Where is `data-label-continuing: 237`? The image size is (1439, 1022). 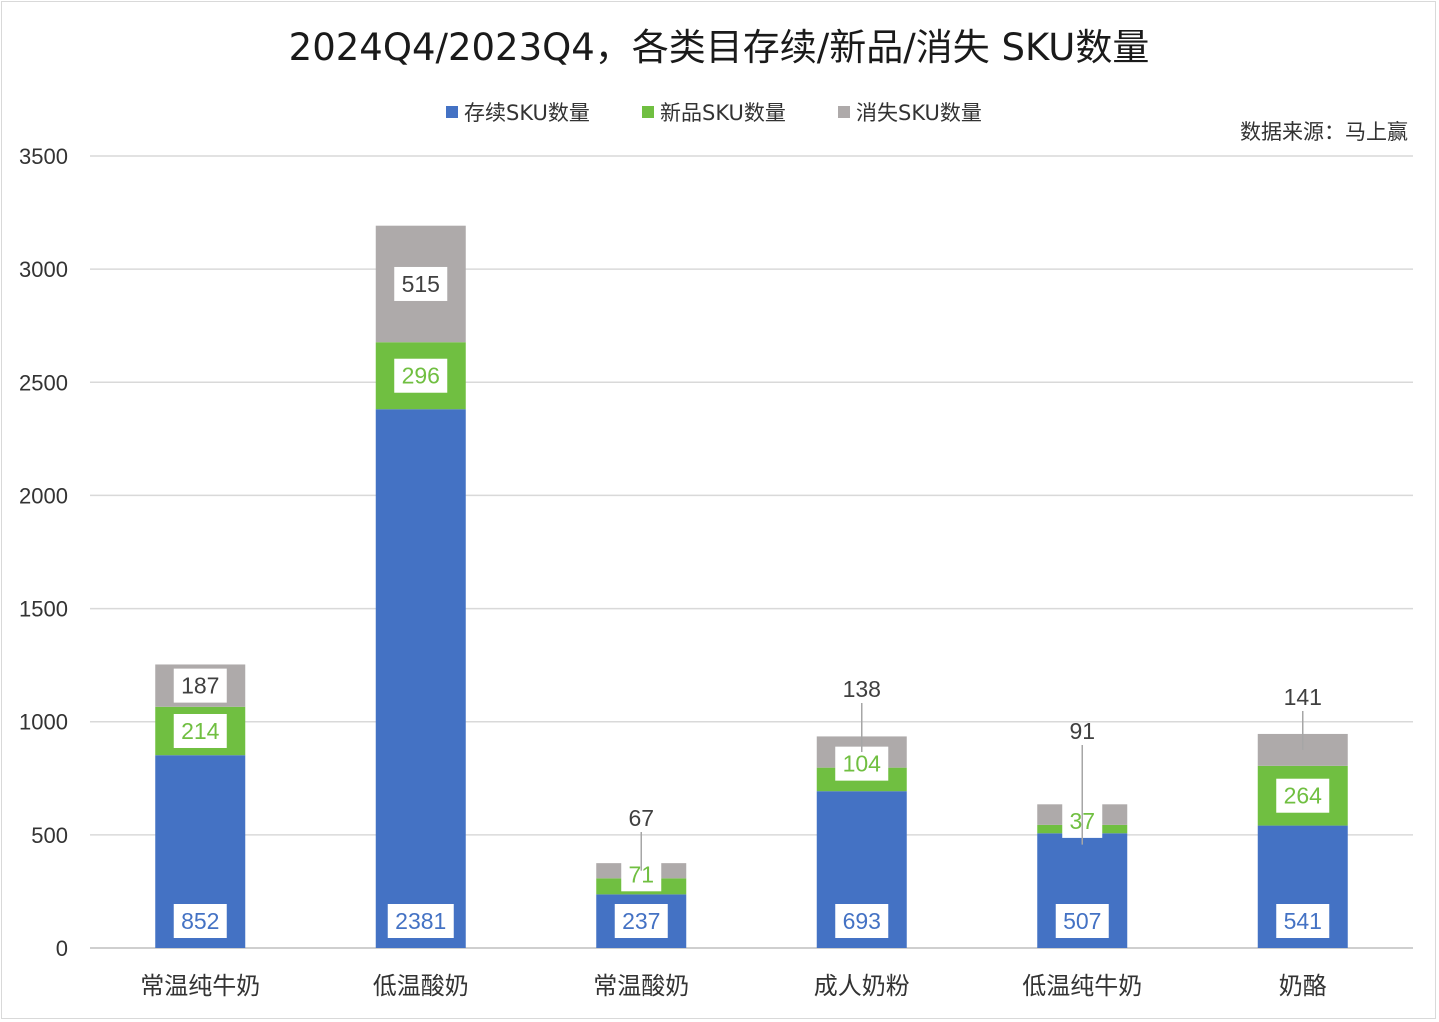 data-label-continuing: 237 is located at coordinates (641, 921).